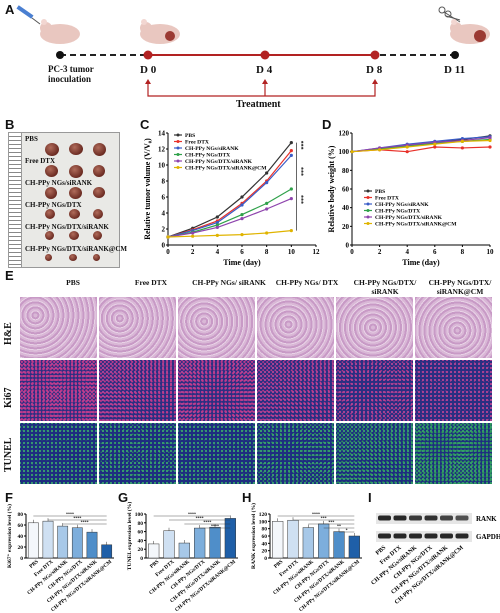 The height and width of the screenshot is (613, 500). Describe the element at coordinates (162, 166) in the screenshot. I see `y-tick-label: 10` at that location.